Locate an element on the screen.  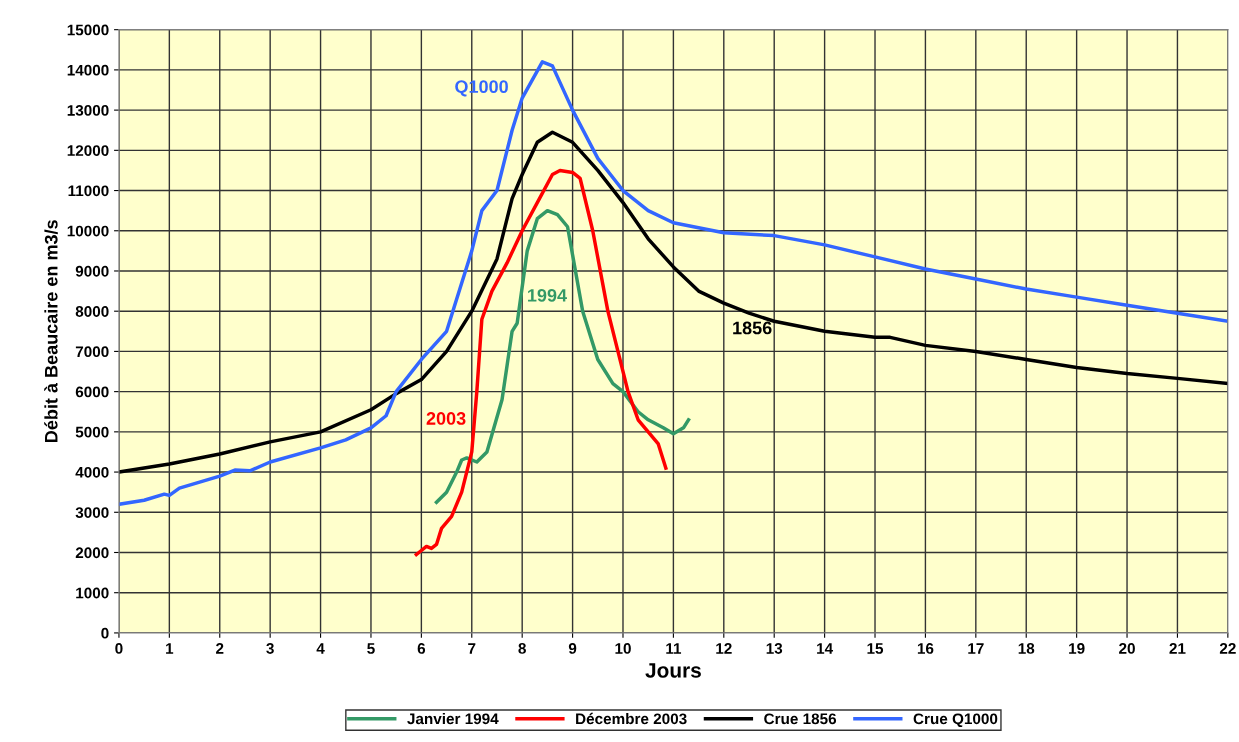
x-tick-label: 5 is located at coordinates (371, 648).